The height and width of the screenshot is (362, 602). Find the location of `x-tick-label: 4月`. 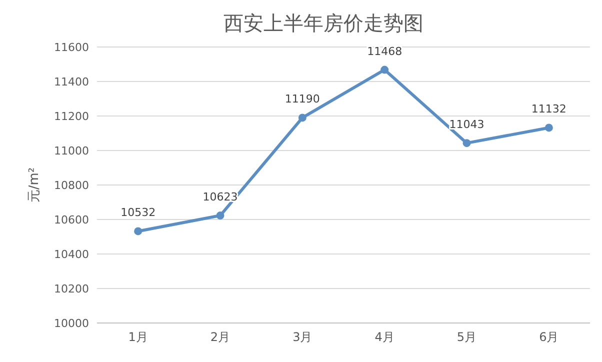

x-tick-label: 4月 is located at coordinates (384, 337).